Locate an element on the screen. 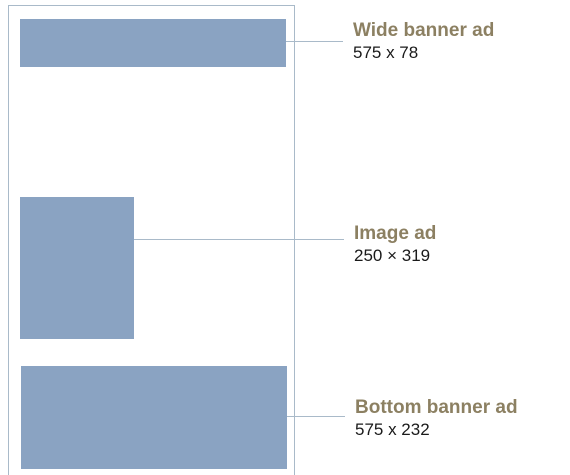 The width and height of the screenshot is (570, 475). image-ad-title: Image ad is located at coordinates (395, 233).